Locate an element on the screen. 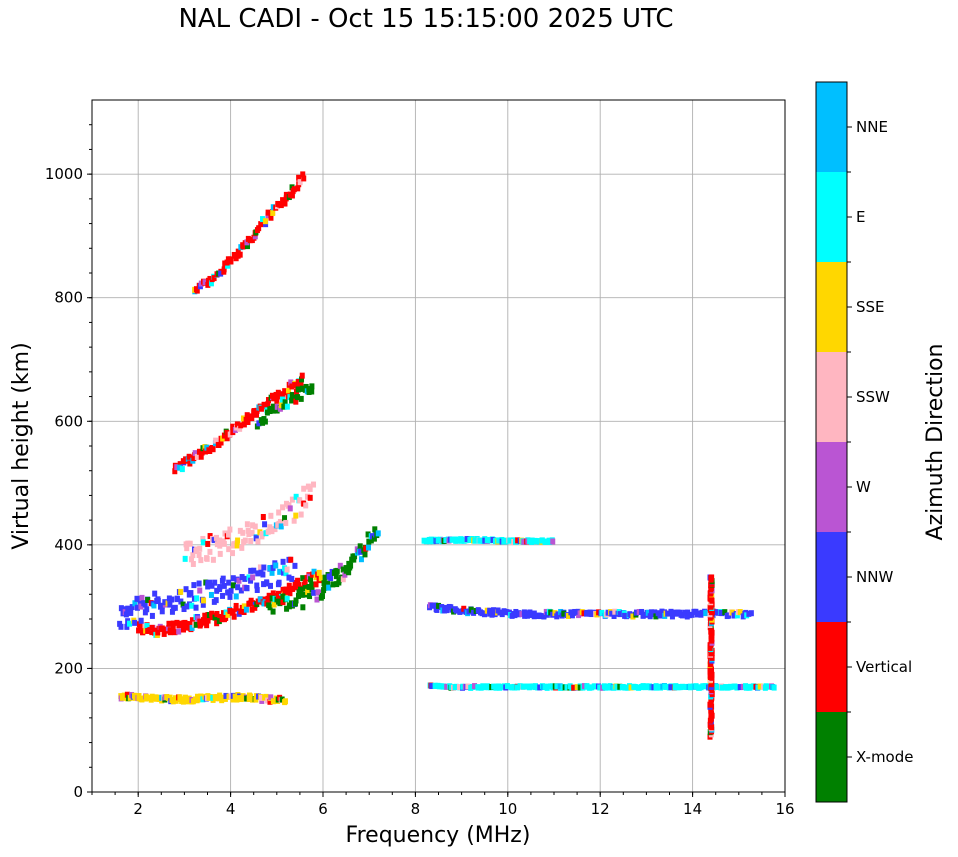  y-tick-label: 800 is located at coordinates (68, 298).